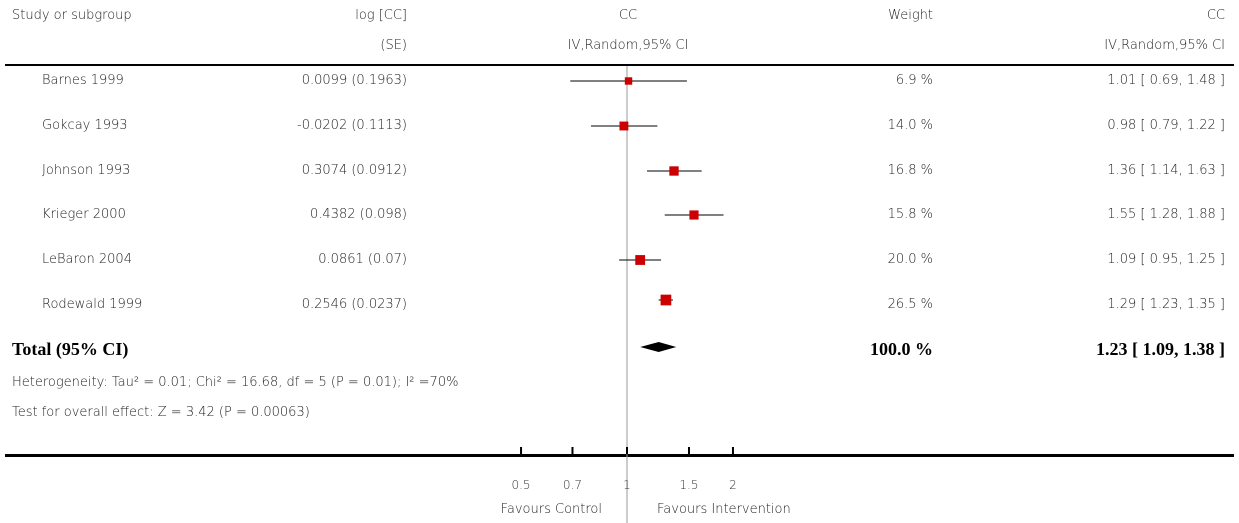  I want to click on study-weight: 20.0 %, so click(910, 259).